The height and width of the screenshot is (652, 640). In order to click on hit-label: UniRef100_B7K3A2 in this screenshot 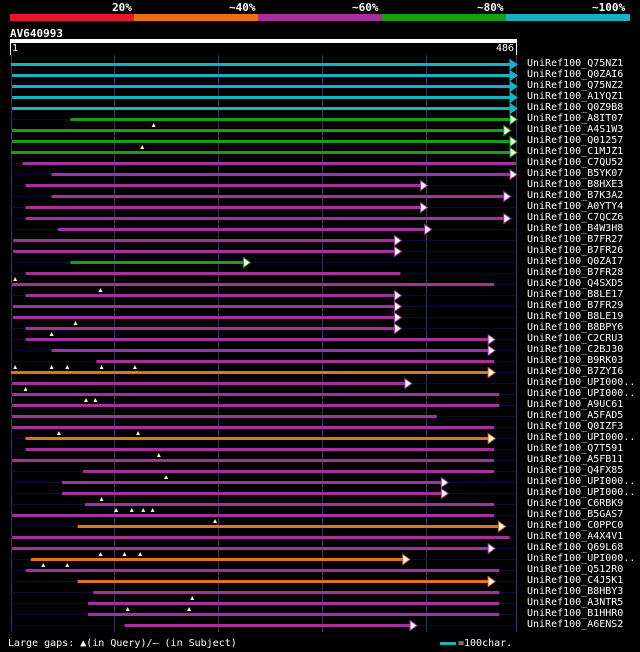, I will do `click(575, 195)`.